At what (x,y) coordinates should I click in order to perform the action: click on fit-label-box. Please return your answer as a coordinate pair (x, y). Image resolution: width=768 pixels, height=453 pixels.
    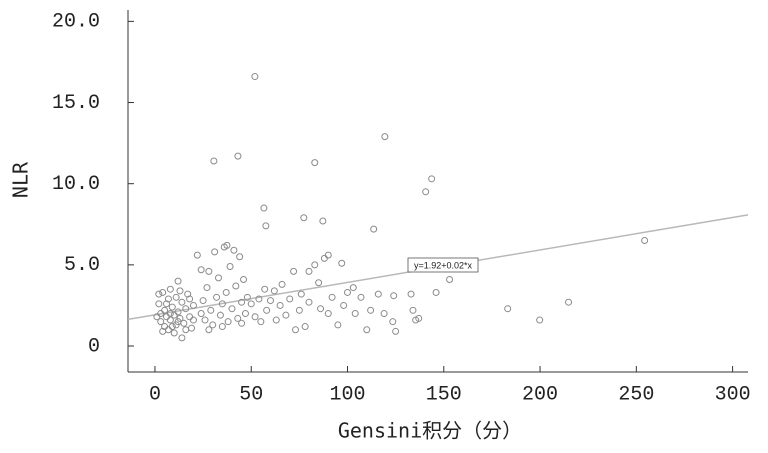
    Looking at the image, I should click on (443, 265).